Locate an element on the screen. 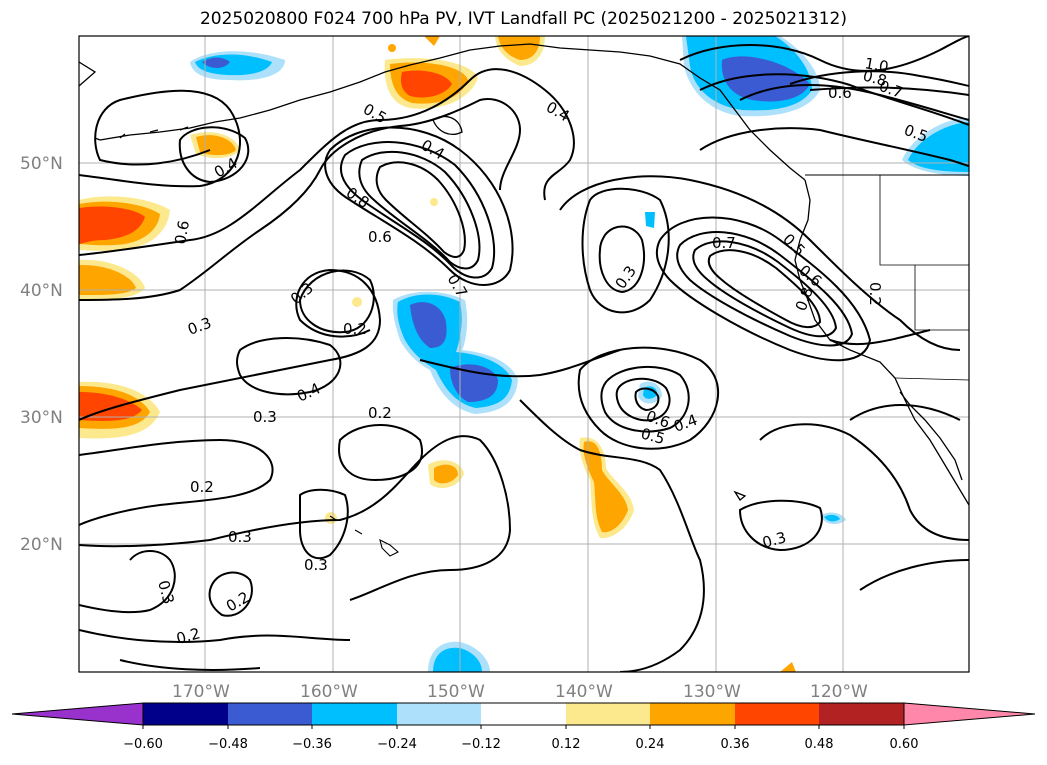 Image resolution: width=1047 pixels, height=765 pixels. latitude-label: 20°N is located at coordinates (41, 545).